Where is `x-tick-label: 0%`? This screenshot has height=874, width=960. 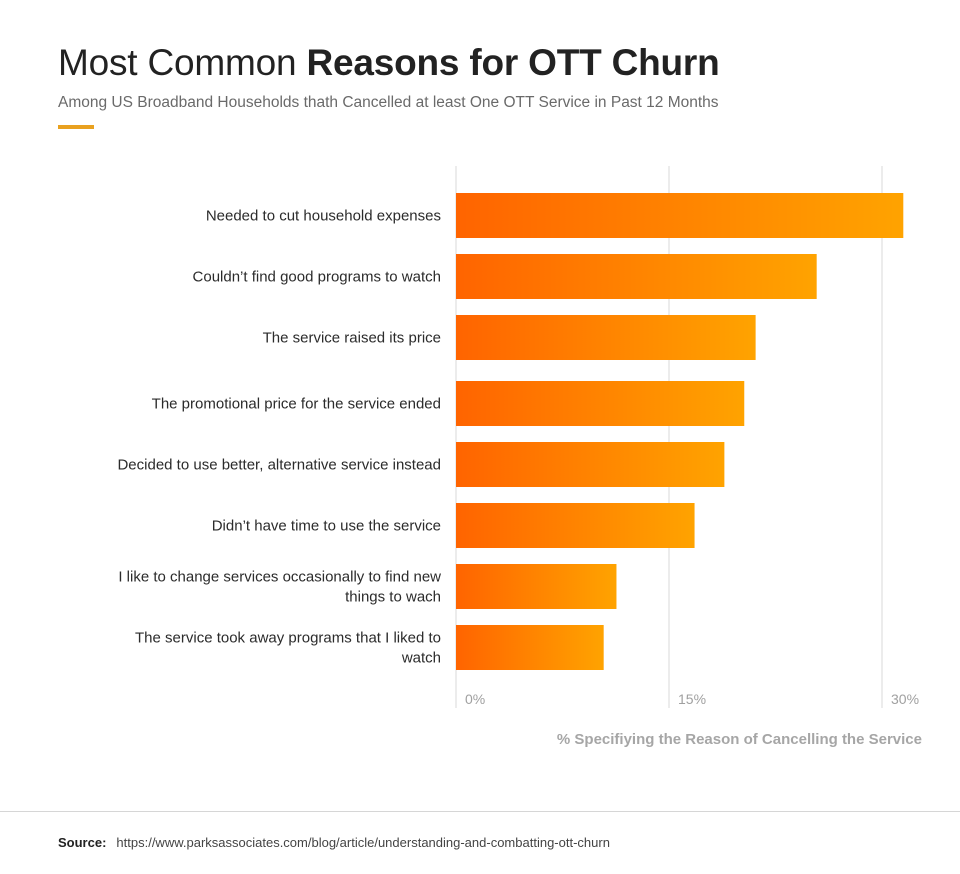 x-tick-label: 0% is located at coordinates (475, 699).